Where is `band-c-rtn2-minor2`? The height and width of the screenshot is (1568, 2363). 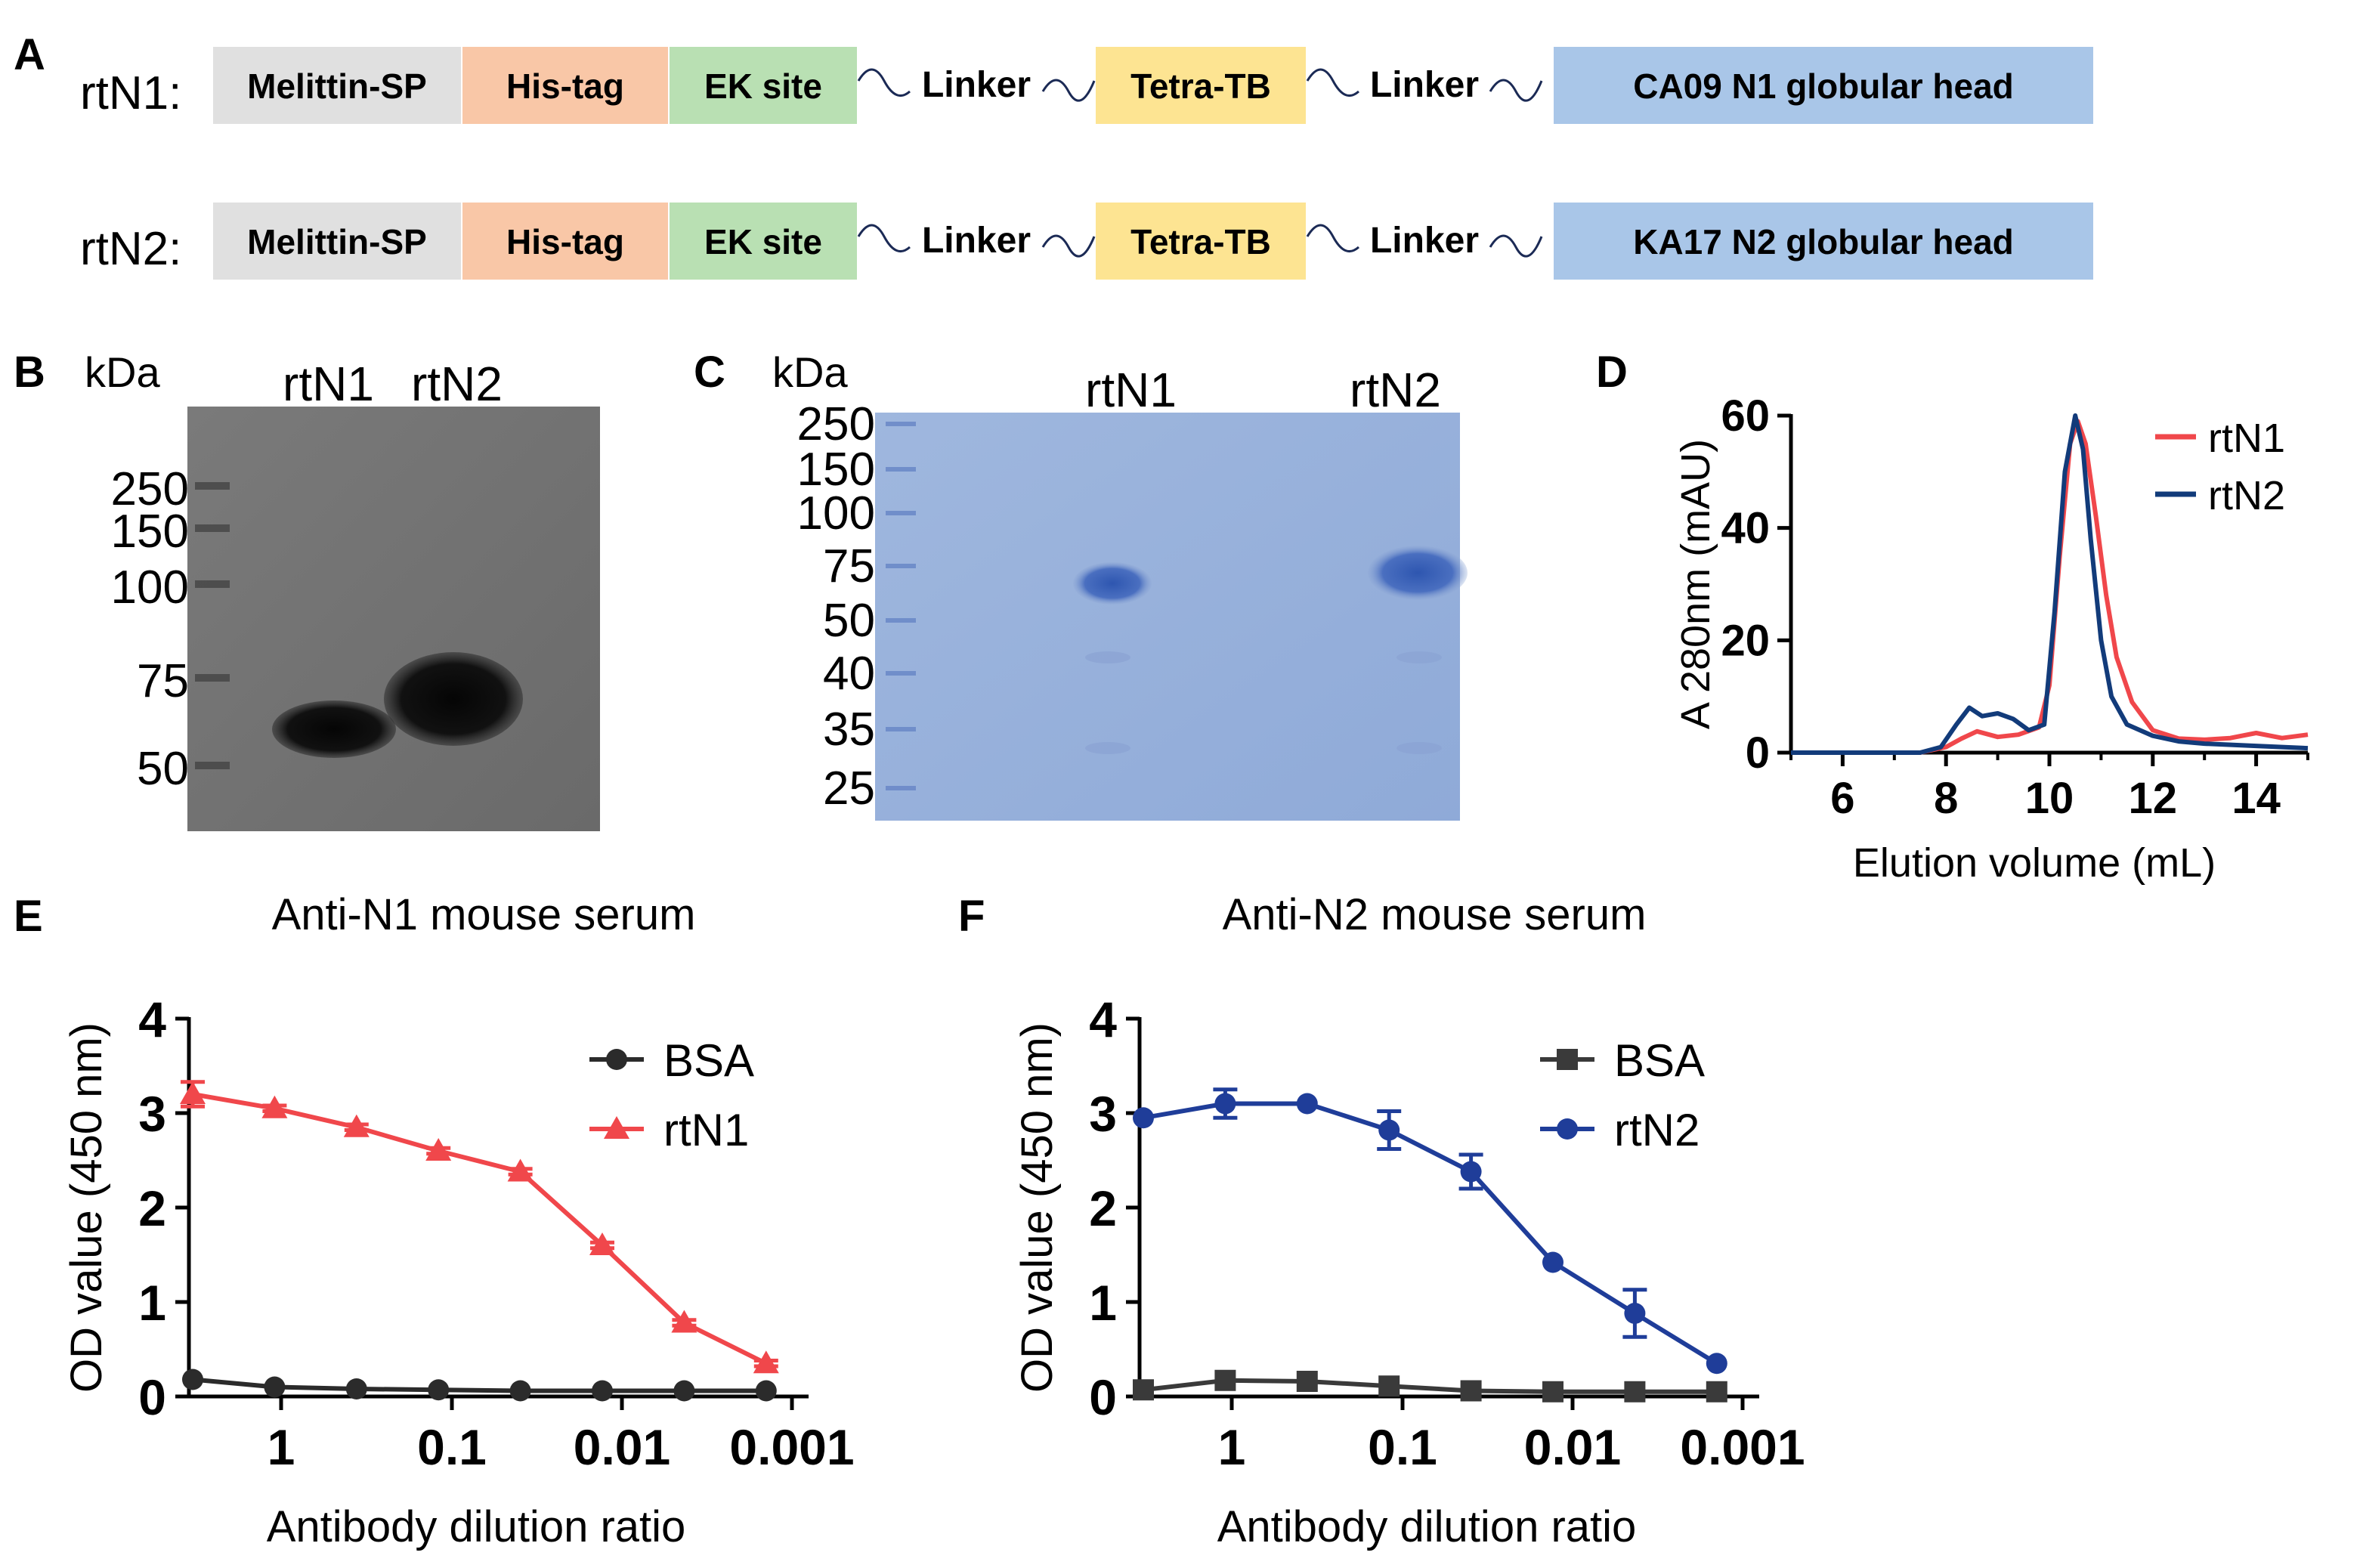
band-c-rtn2-minor2 is located at coordinates (1419, 748).